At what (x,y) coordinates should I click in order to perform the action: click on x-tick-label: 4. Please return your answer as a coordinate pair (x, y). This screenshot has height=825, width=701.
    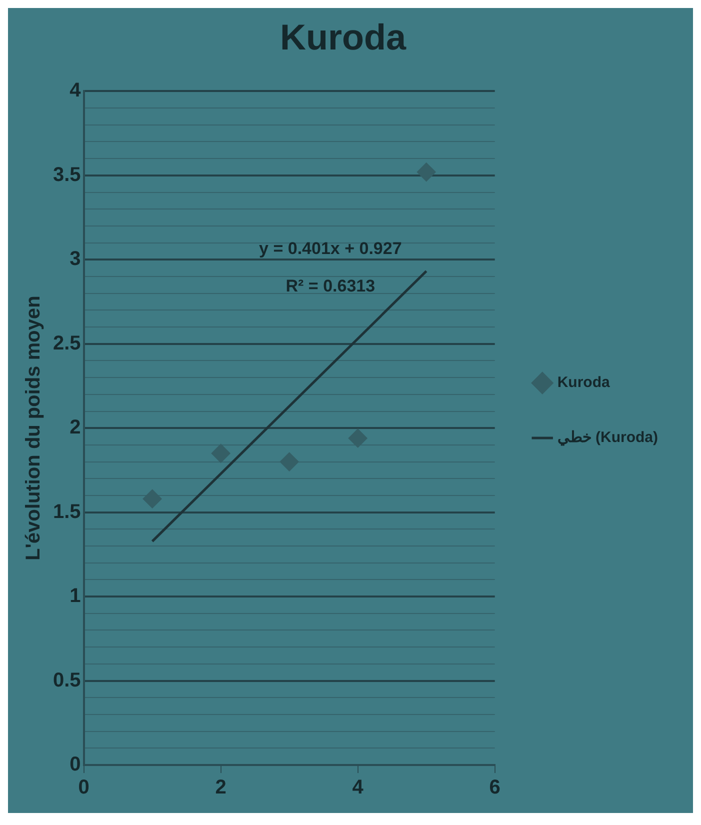
    Looking at the image, I should click on (358, 787).